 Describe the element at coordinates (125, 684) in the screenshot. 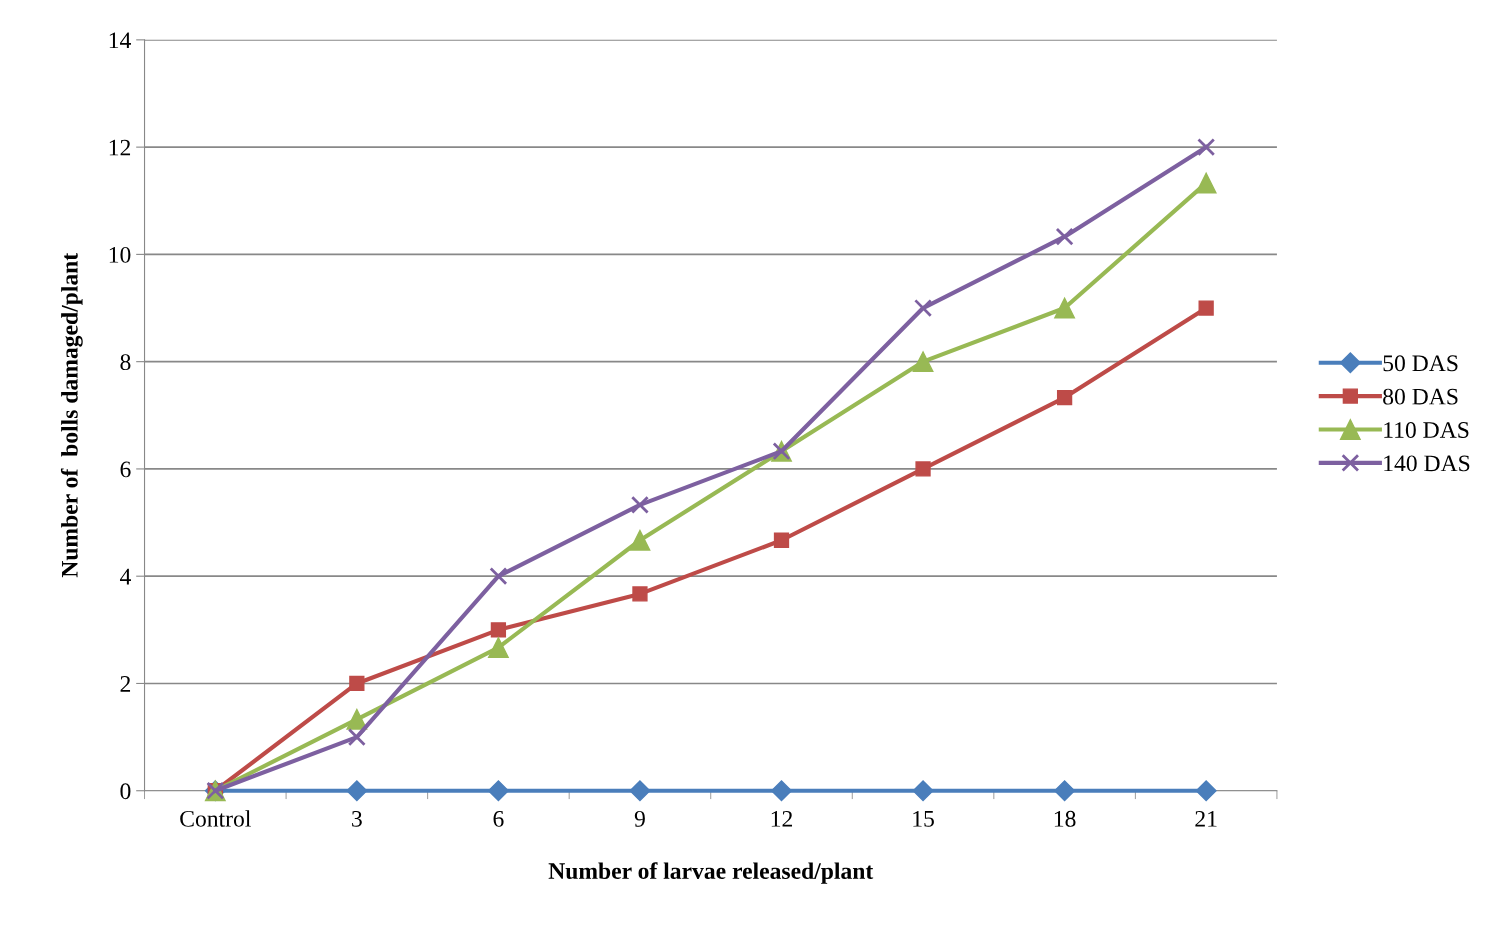

I see `y-tick-label: 2` at that location.